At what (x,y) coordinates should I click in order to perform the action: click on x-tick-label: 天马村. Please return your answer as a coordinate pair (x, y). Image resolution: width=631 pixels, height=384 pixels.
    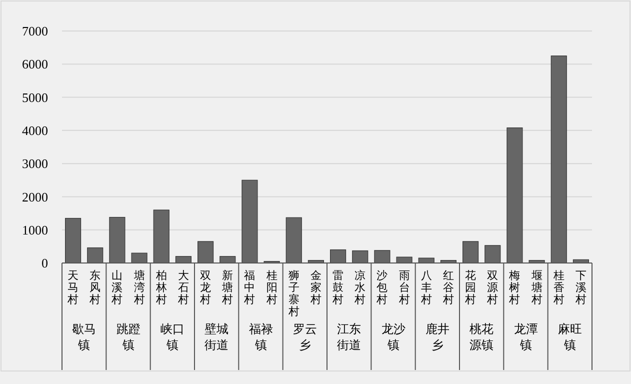
    Looking at the image, I should click on (72, 288).